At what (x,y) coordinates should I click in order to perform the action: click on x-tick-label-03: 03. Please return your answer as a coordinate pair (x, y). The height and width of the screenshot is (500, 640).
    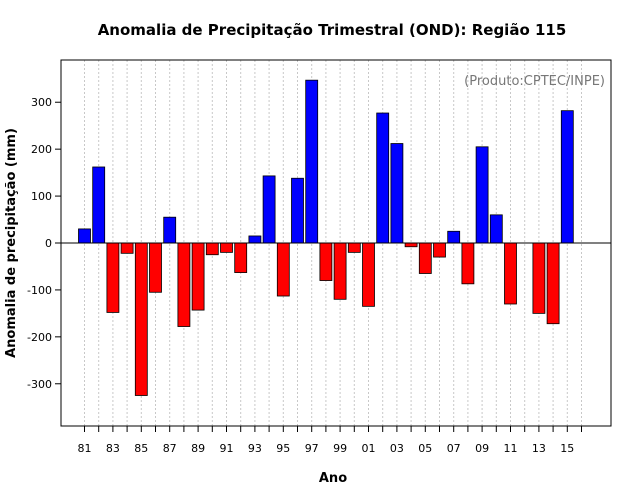
    Looking at the image, I should click on (397, 448).